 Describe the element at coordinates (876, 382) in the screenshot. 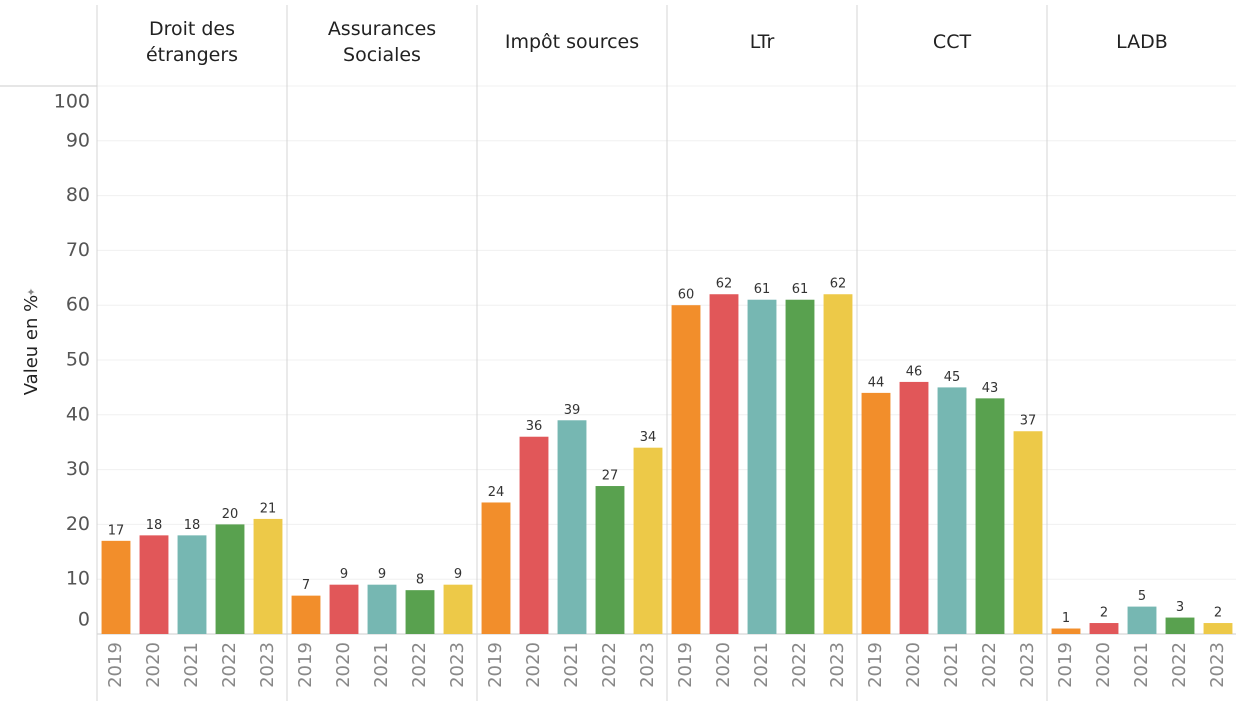

I see `value-label: 44` at that location.